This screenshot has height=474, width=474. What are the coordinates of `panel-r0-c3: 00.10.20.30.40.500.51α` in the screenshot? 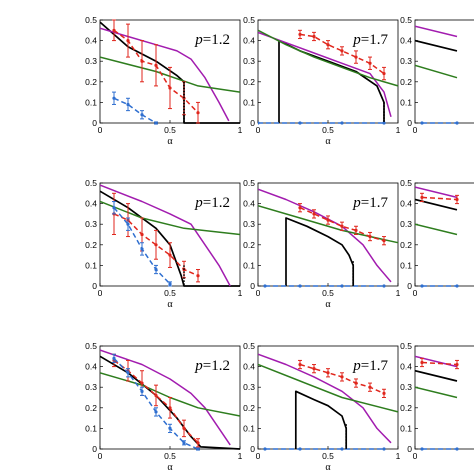 It's located at (437, 75).